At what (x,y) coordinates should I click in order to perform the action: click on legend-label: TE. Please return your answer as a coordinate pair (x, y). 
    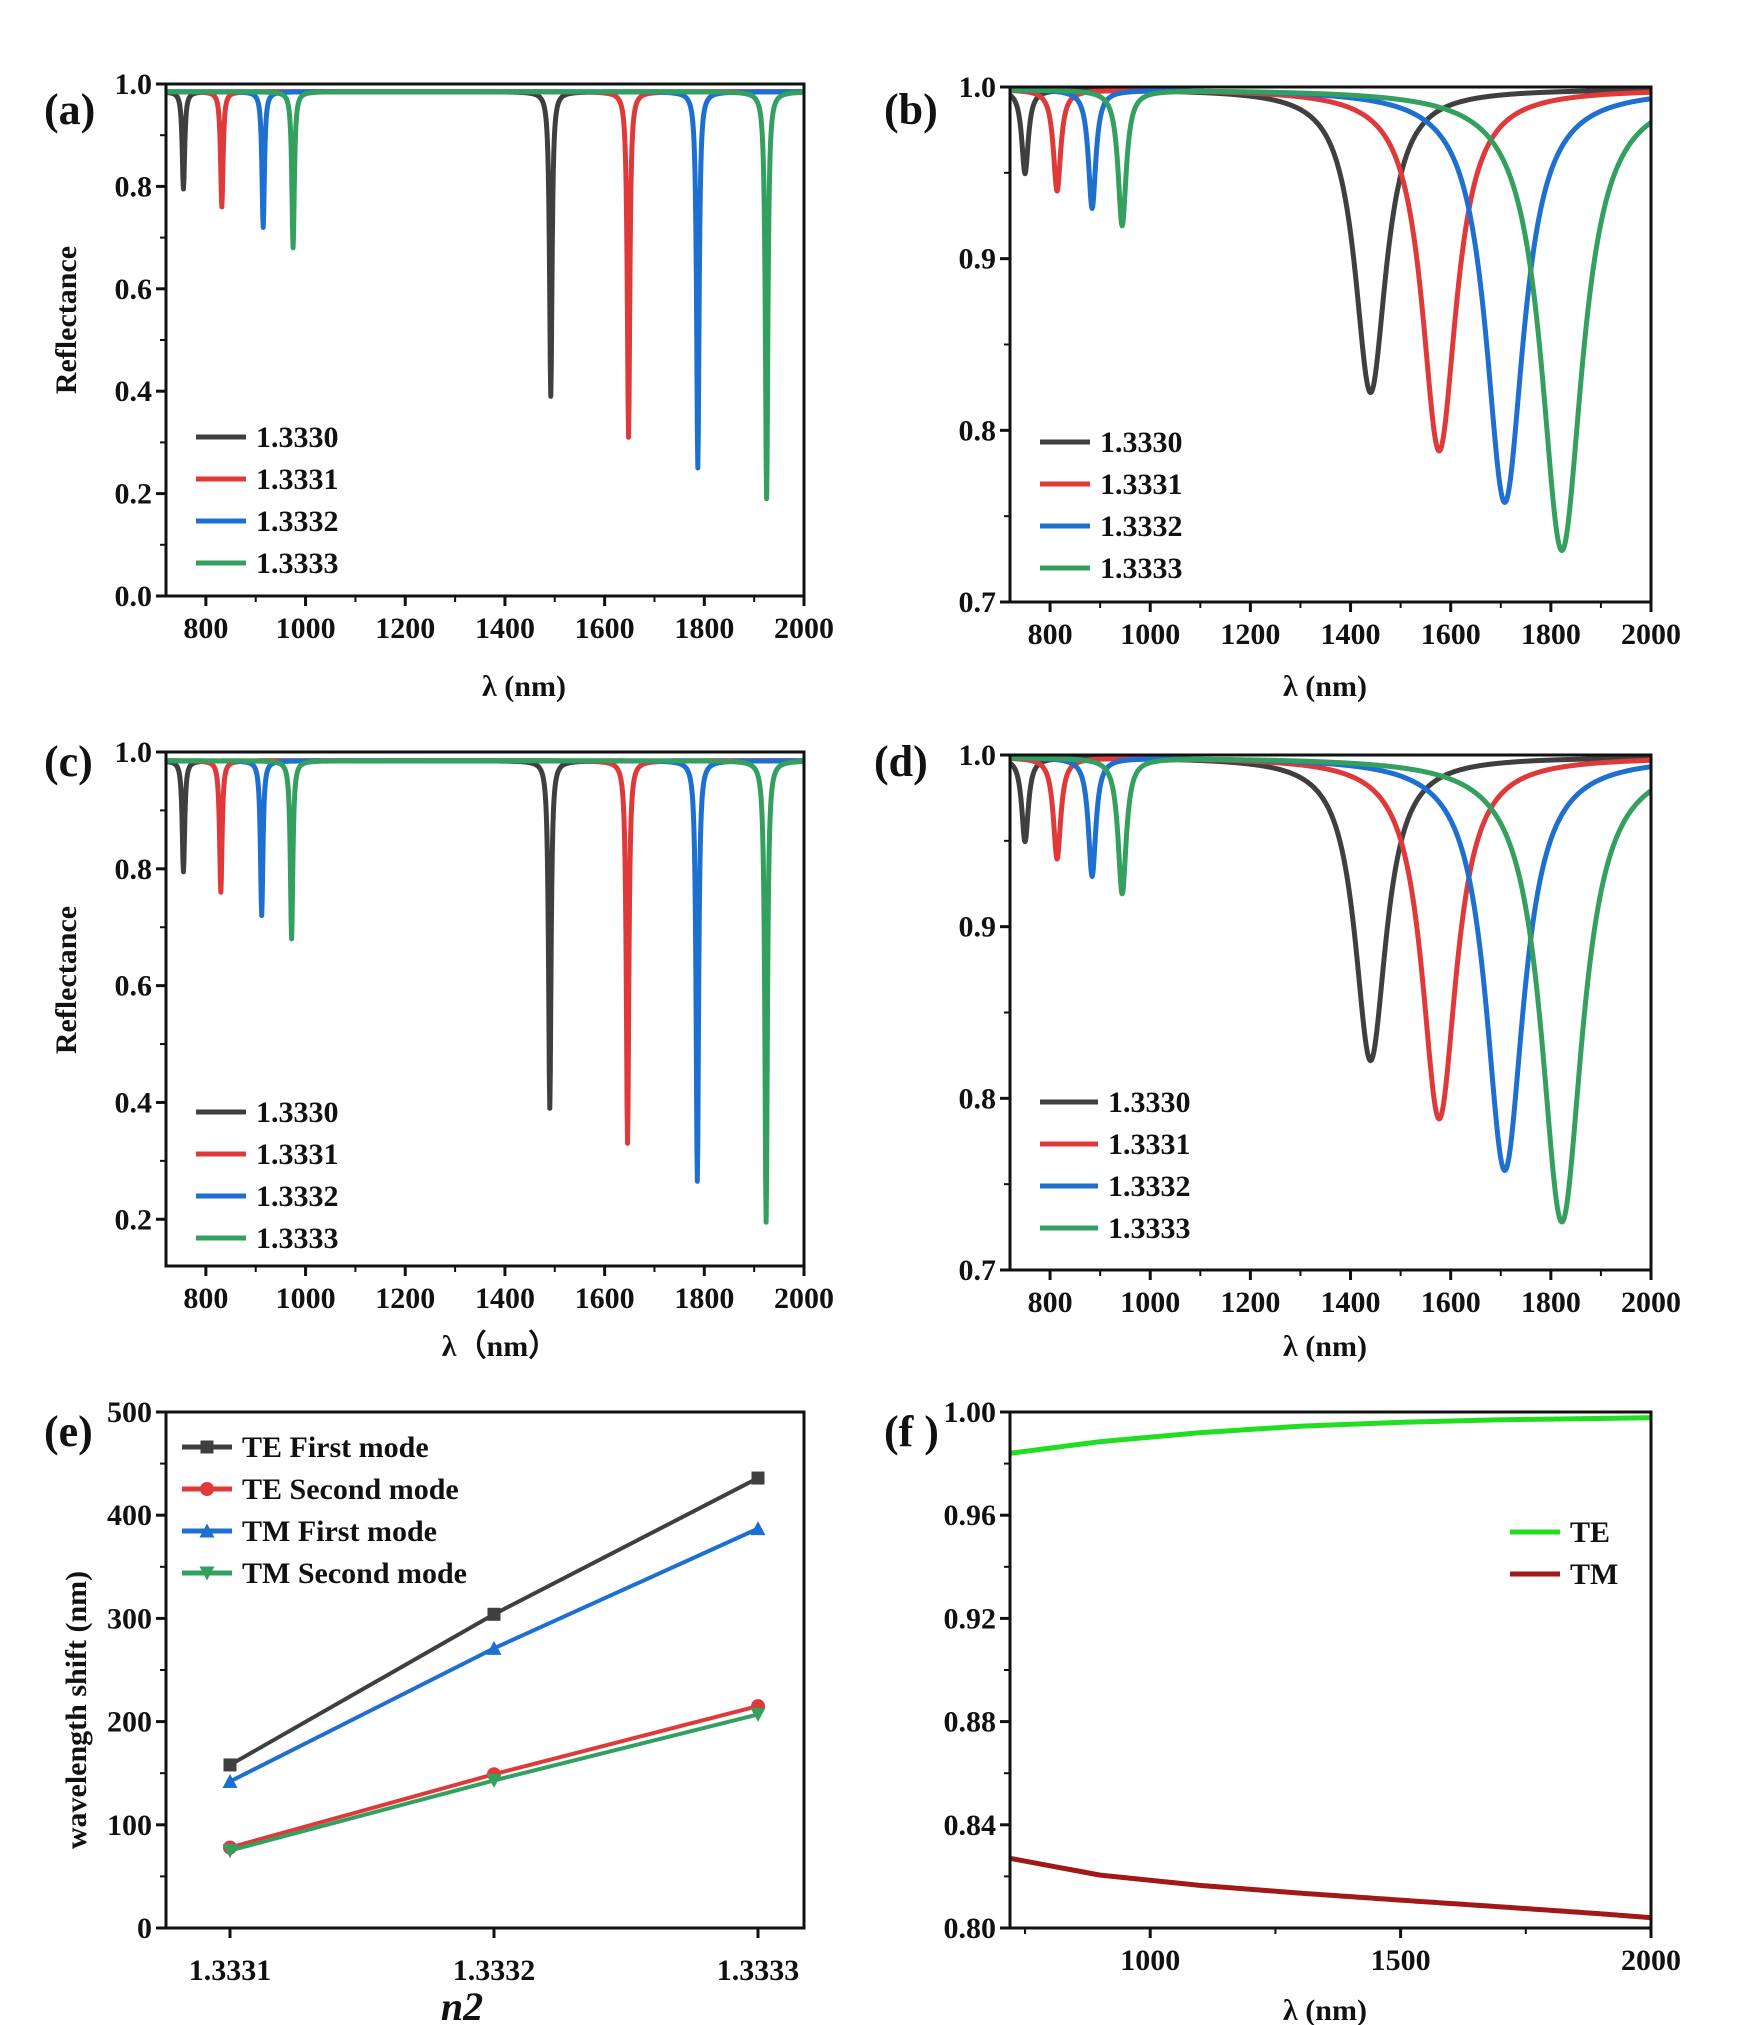
    Looking at the image, I should click on (1590, 1532).